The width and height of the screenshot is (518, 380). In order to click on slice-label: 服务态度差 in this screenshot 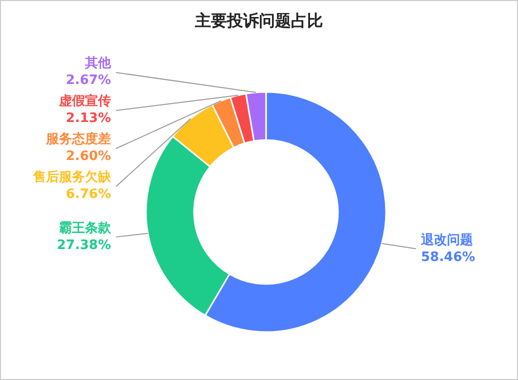, I will do `click(78, 140)`.